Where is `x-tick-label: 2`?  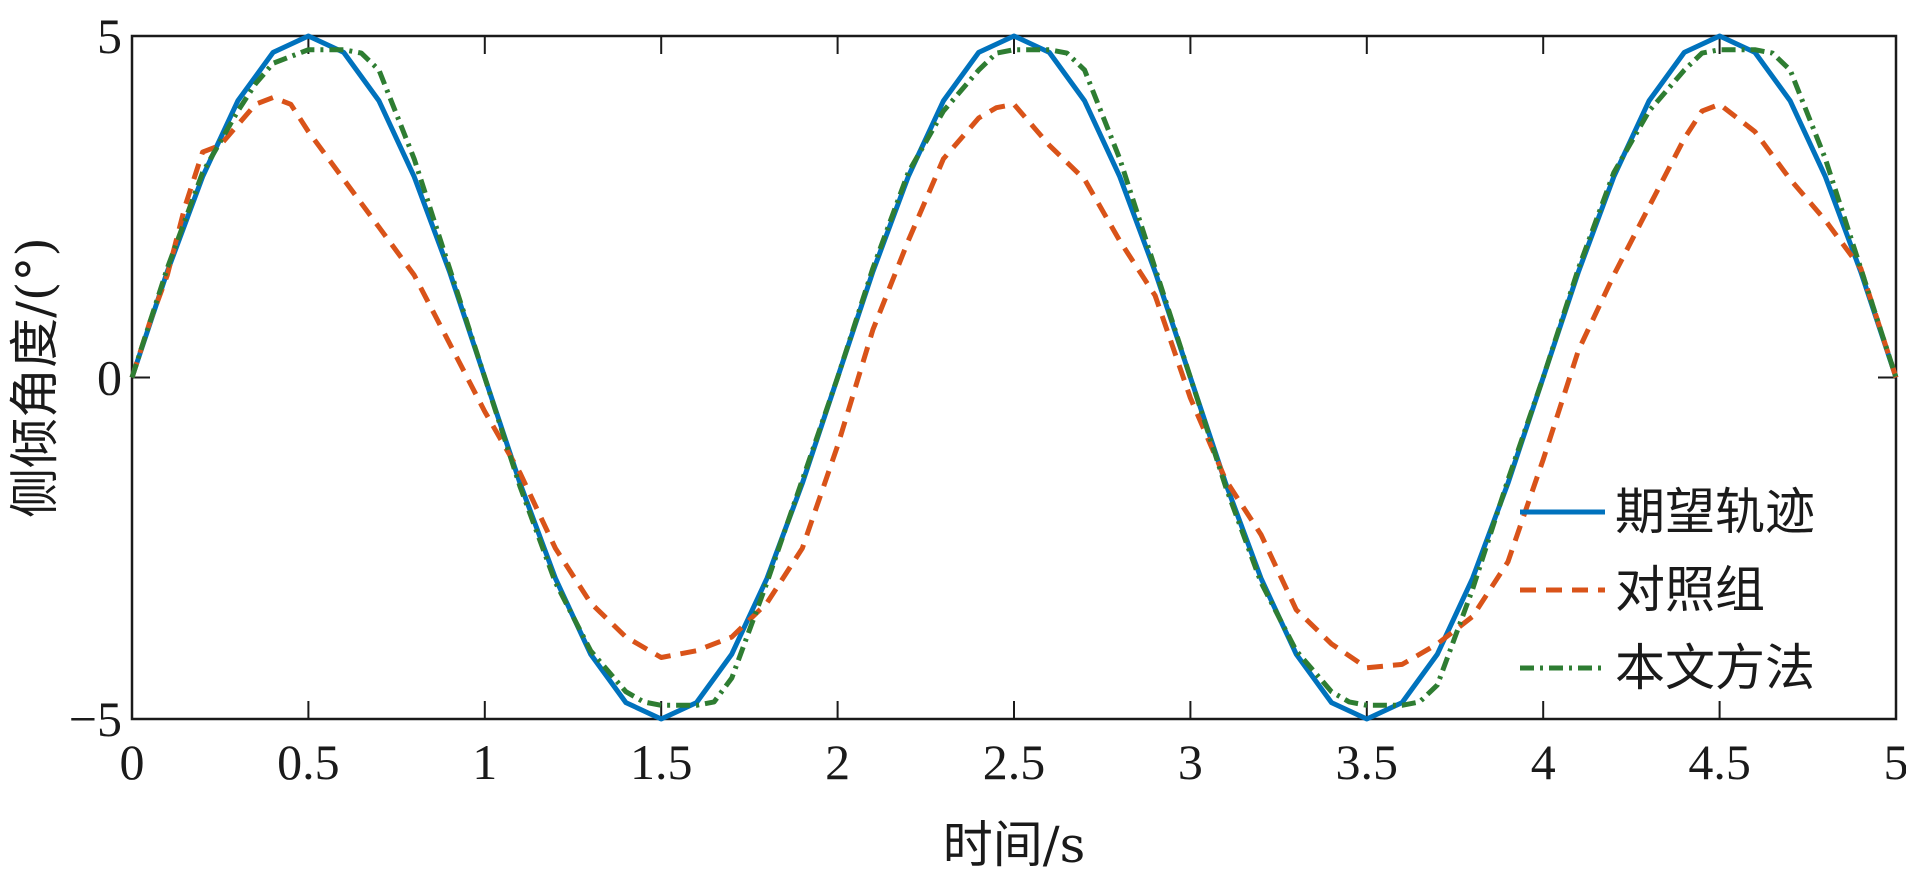
x-tick-label: 2 is located at coordinates (837, 762).